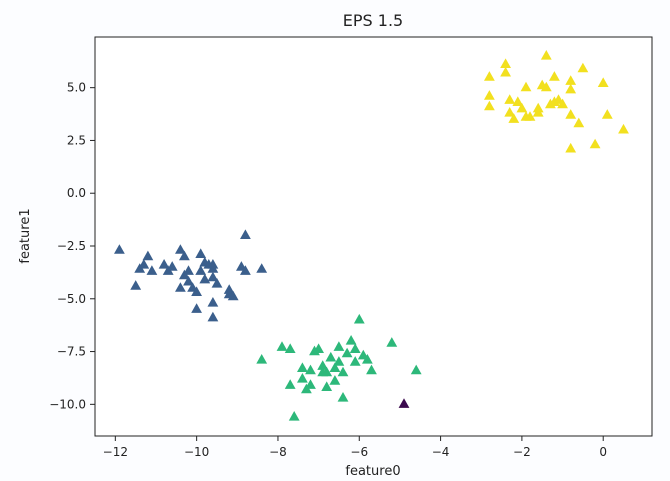  I want to click on chart-title: EPS 1.5, so click(373, 20).